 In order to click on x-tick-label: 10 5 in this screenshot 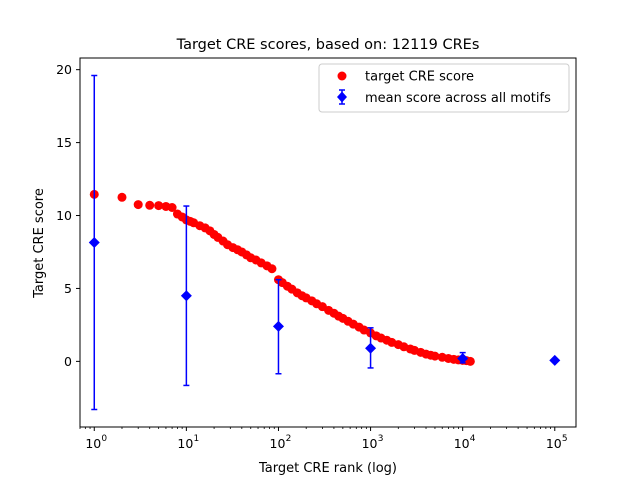, I will do `click(557, 442)`.